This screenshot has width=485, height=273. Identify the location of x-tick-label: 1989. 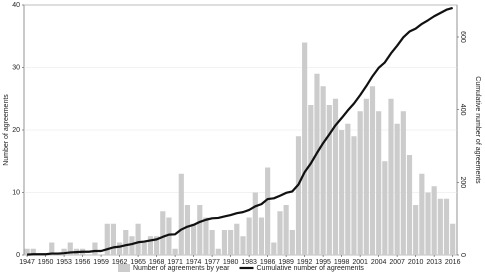
(286, 262).